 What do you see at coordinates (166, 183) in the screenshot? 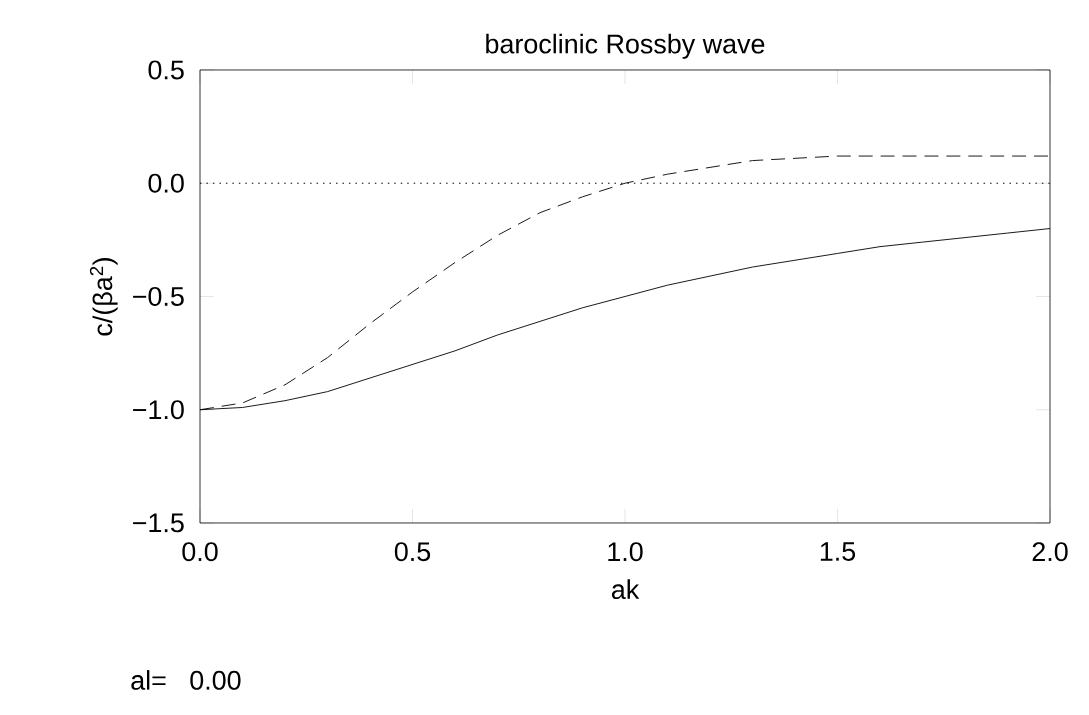
I see `y-tick-label: 0.0` at bounding box center [166, 183].